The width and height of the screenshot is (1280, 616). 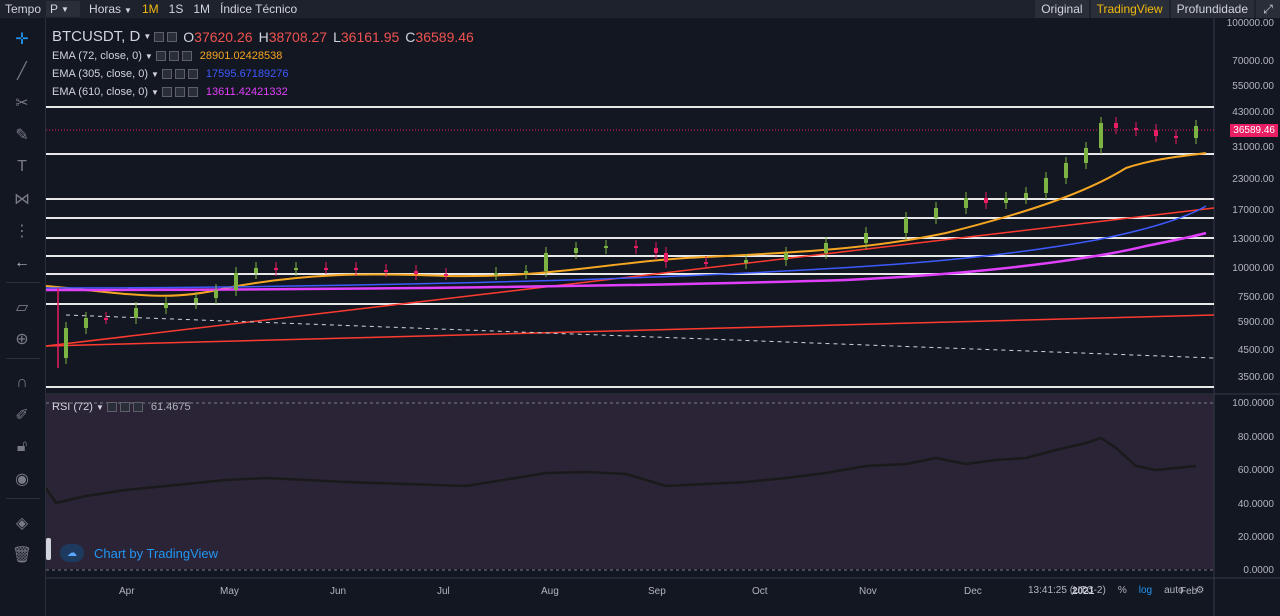 What do you see at coordinates (97, 56) in the screenshot?
I see `ema72-name: EMA (72, close, 0)` at bounding box center [97, 56].